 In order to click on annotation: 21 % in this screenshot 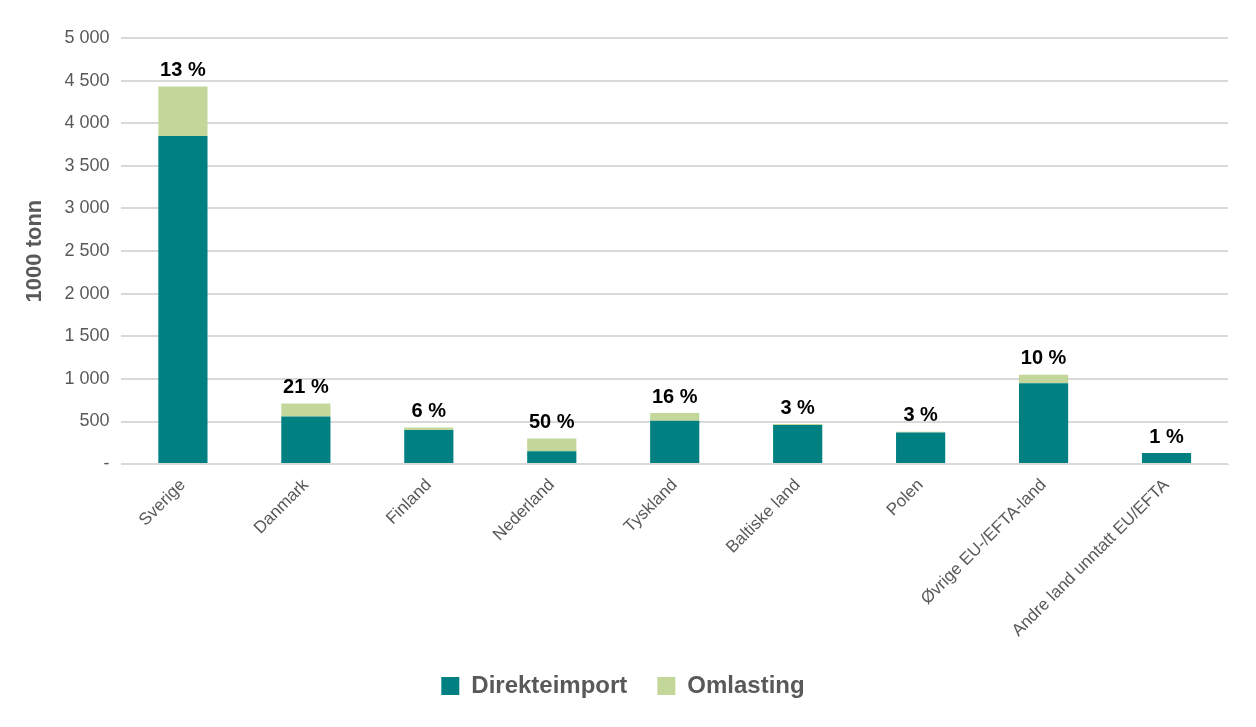, I will do `click(306, 386)`.